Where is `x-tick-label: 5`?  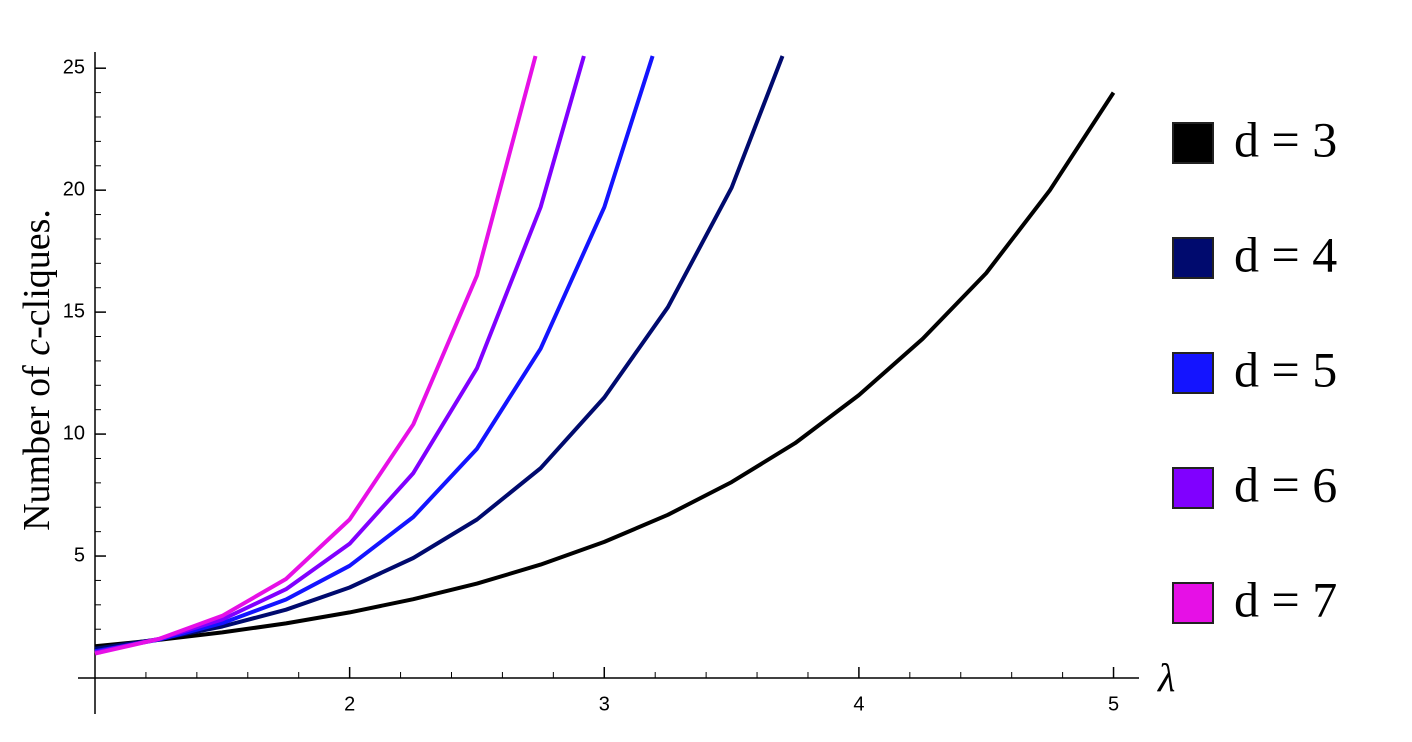 x-tick-label: 5 is located at coordinates (1113, 704).